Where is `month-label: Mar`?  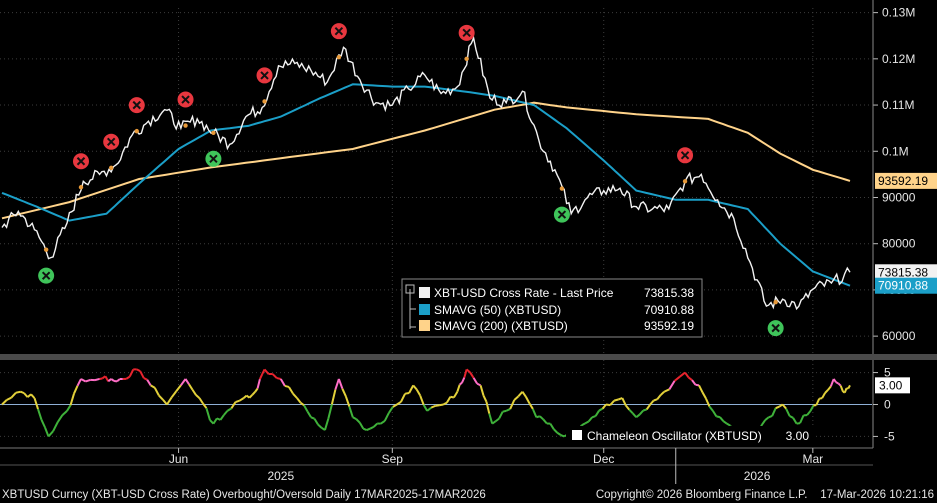
month-label: Mar is located at coordinates (812, 459).